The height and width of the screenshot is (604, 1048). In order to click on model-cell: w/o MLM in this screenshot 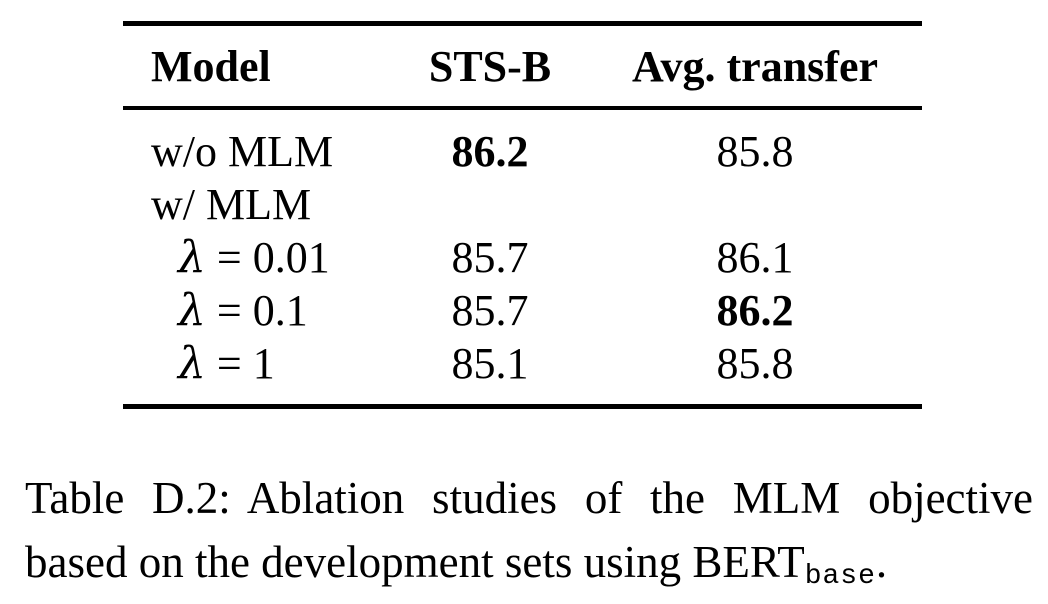, I will do `click(242, 151)`.